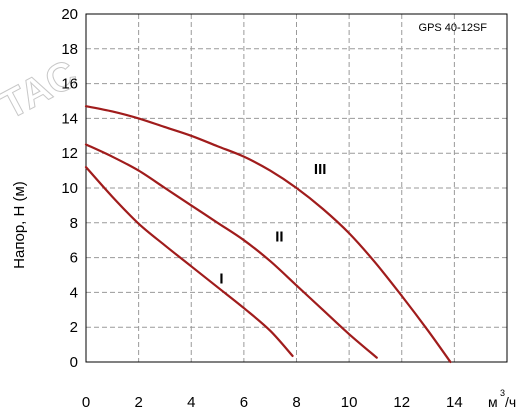 The image size is (519, 412). I want to click on curve-label-III: III, so click(320, 169).